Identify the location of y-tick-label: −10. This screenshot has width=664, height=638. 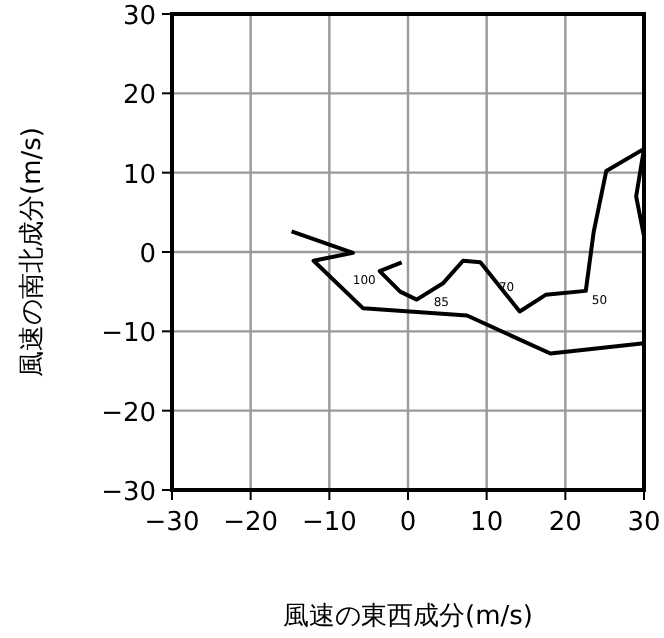
(128, 334).